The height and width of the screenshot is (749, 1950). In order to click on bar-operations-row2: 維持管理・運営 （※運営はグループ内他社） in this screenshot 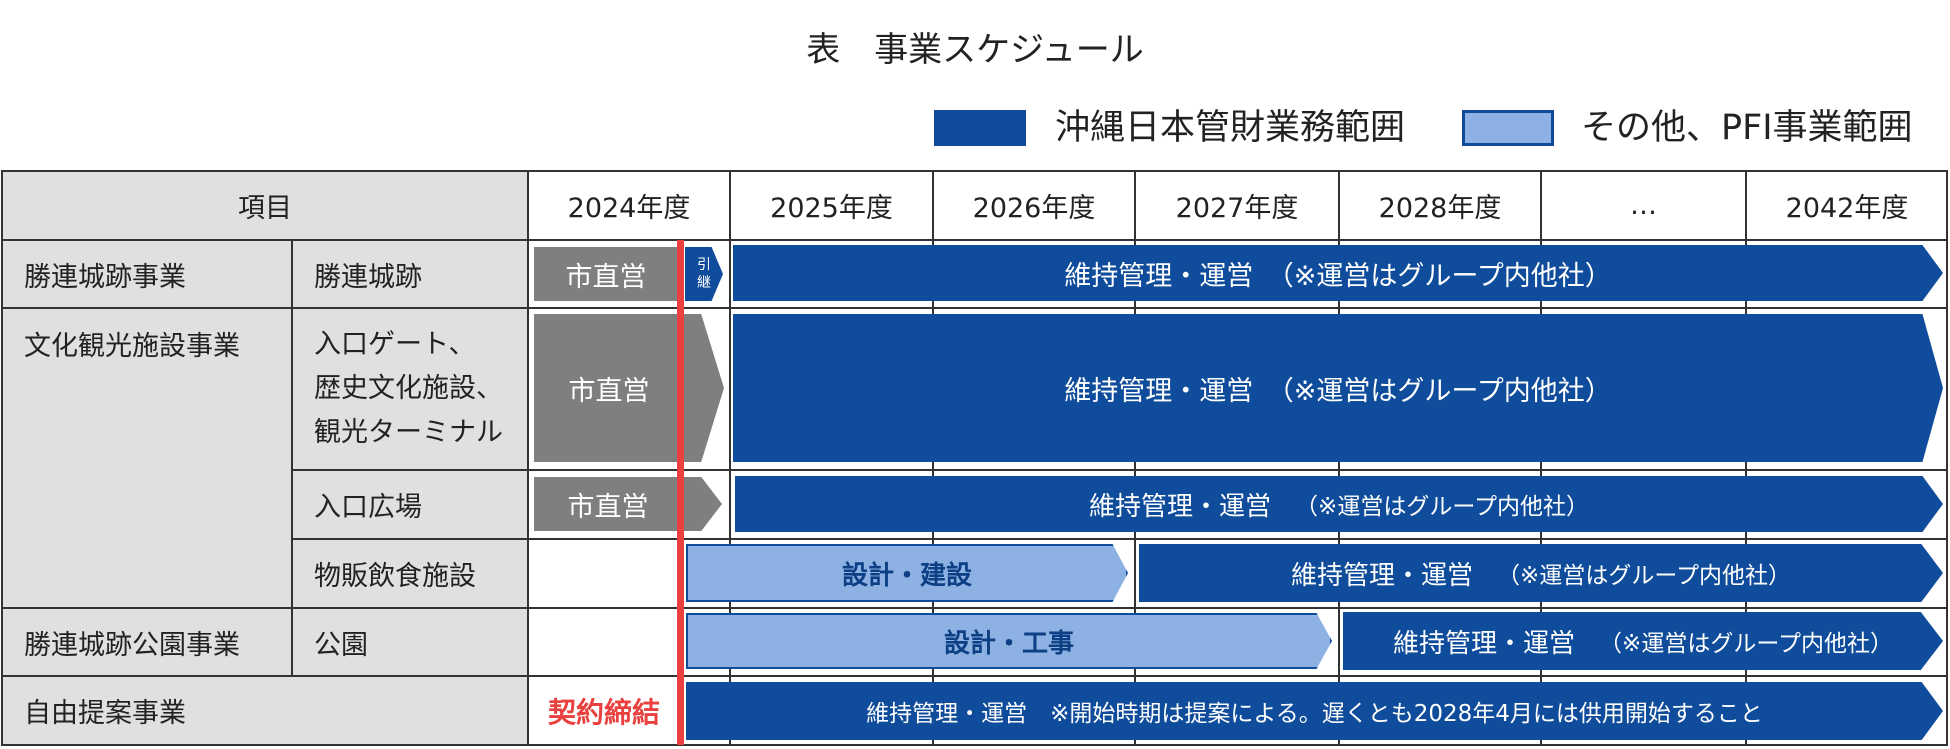, I will do `click(1338, 388)`.